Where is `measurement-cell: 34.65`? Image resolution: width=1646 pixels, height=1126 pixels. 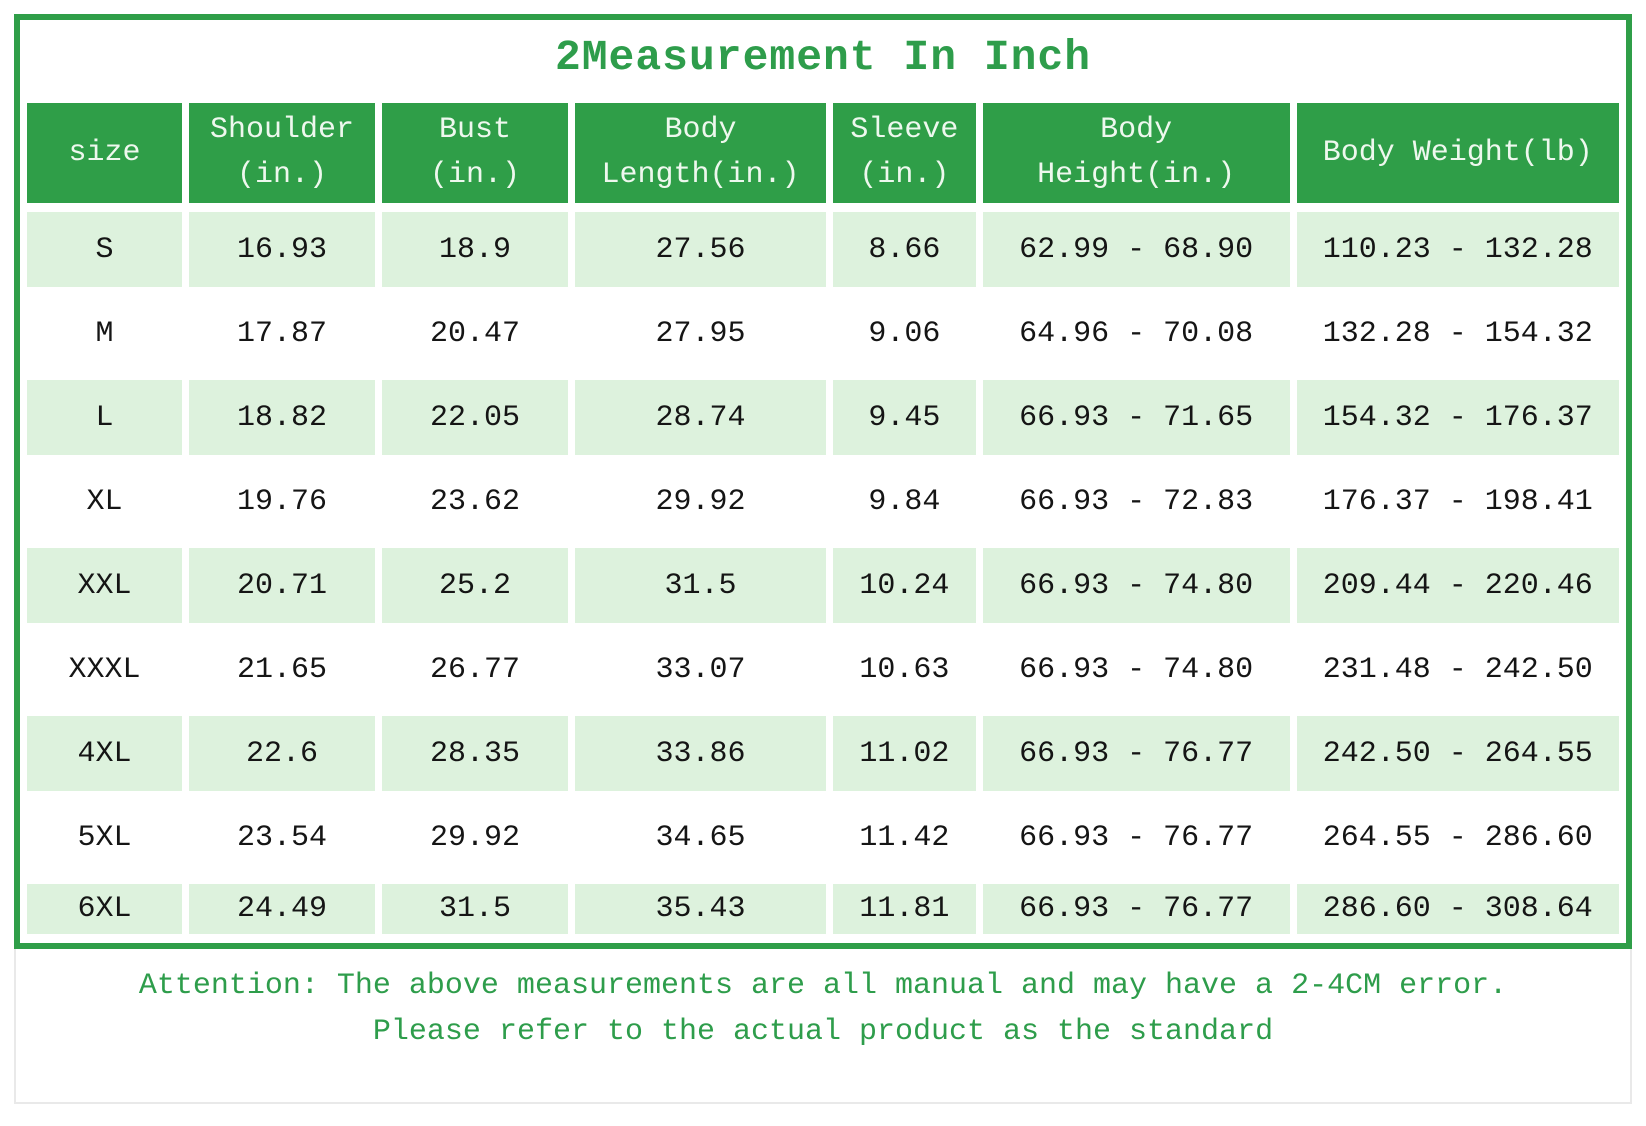
measurement-cell: 34.65 is located at coordinates (700, 837).